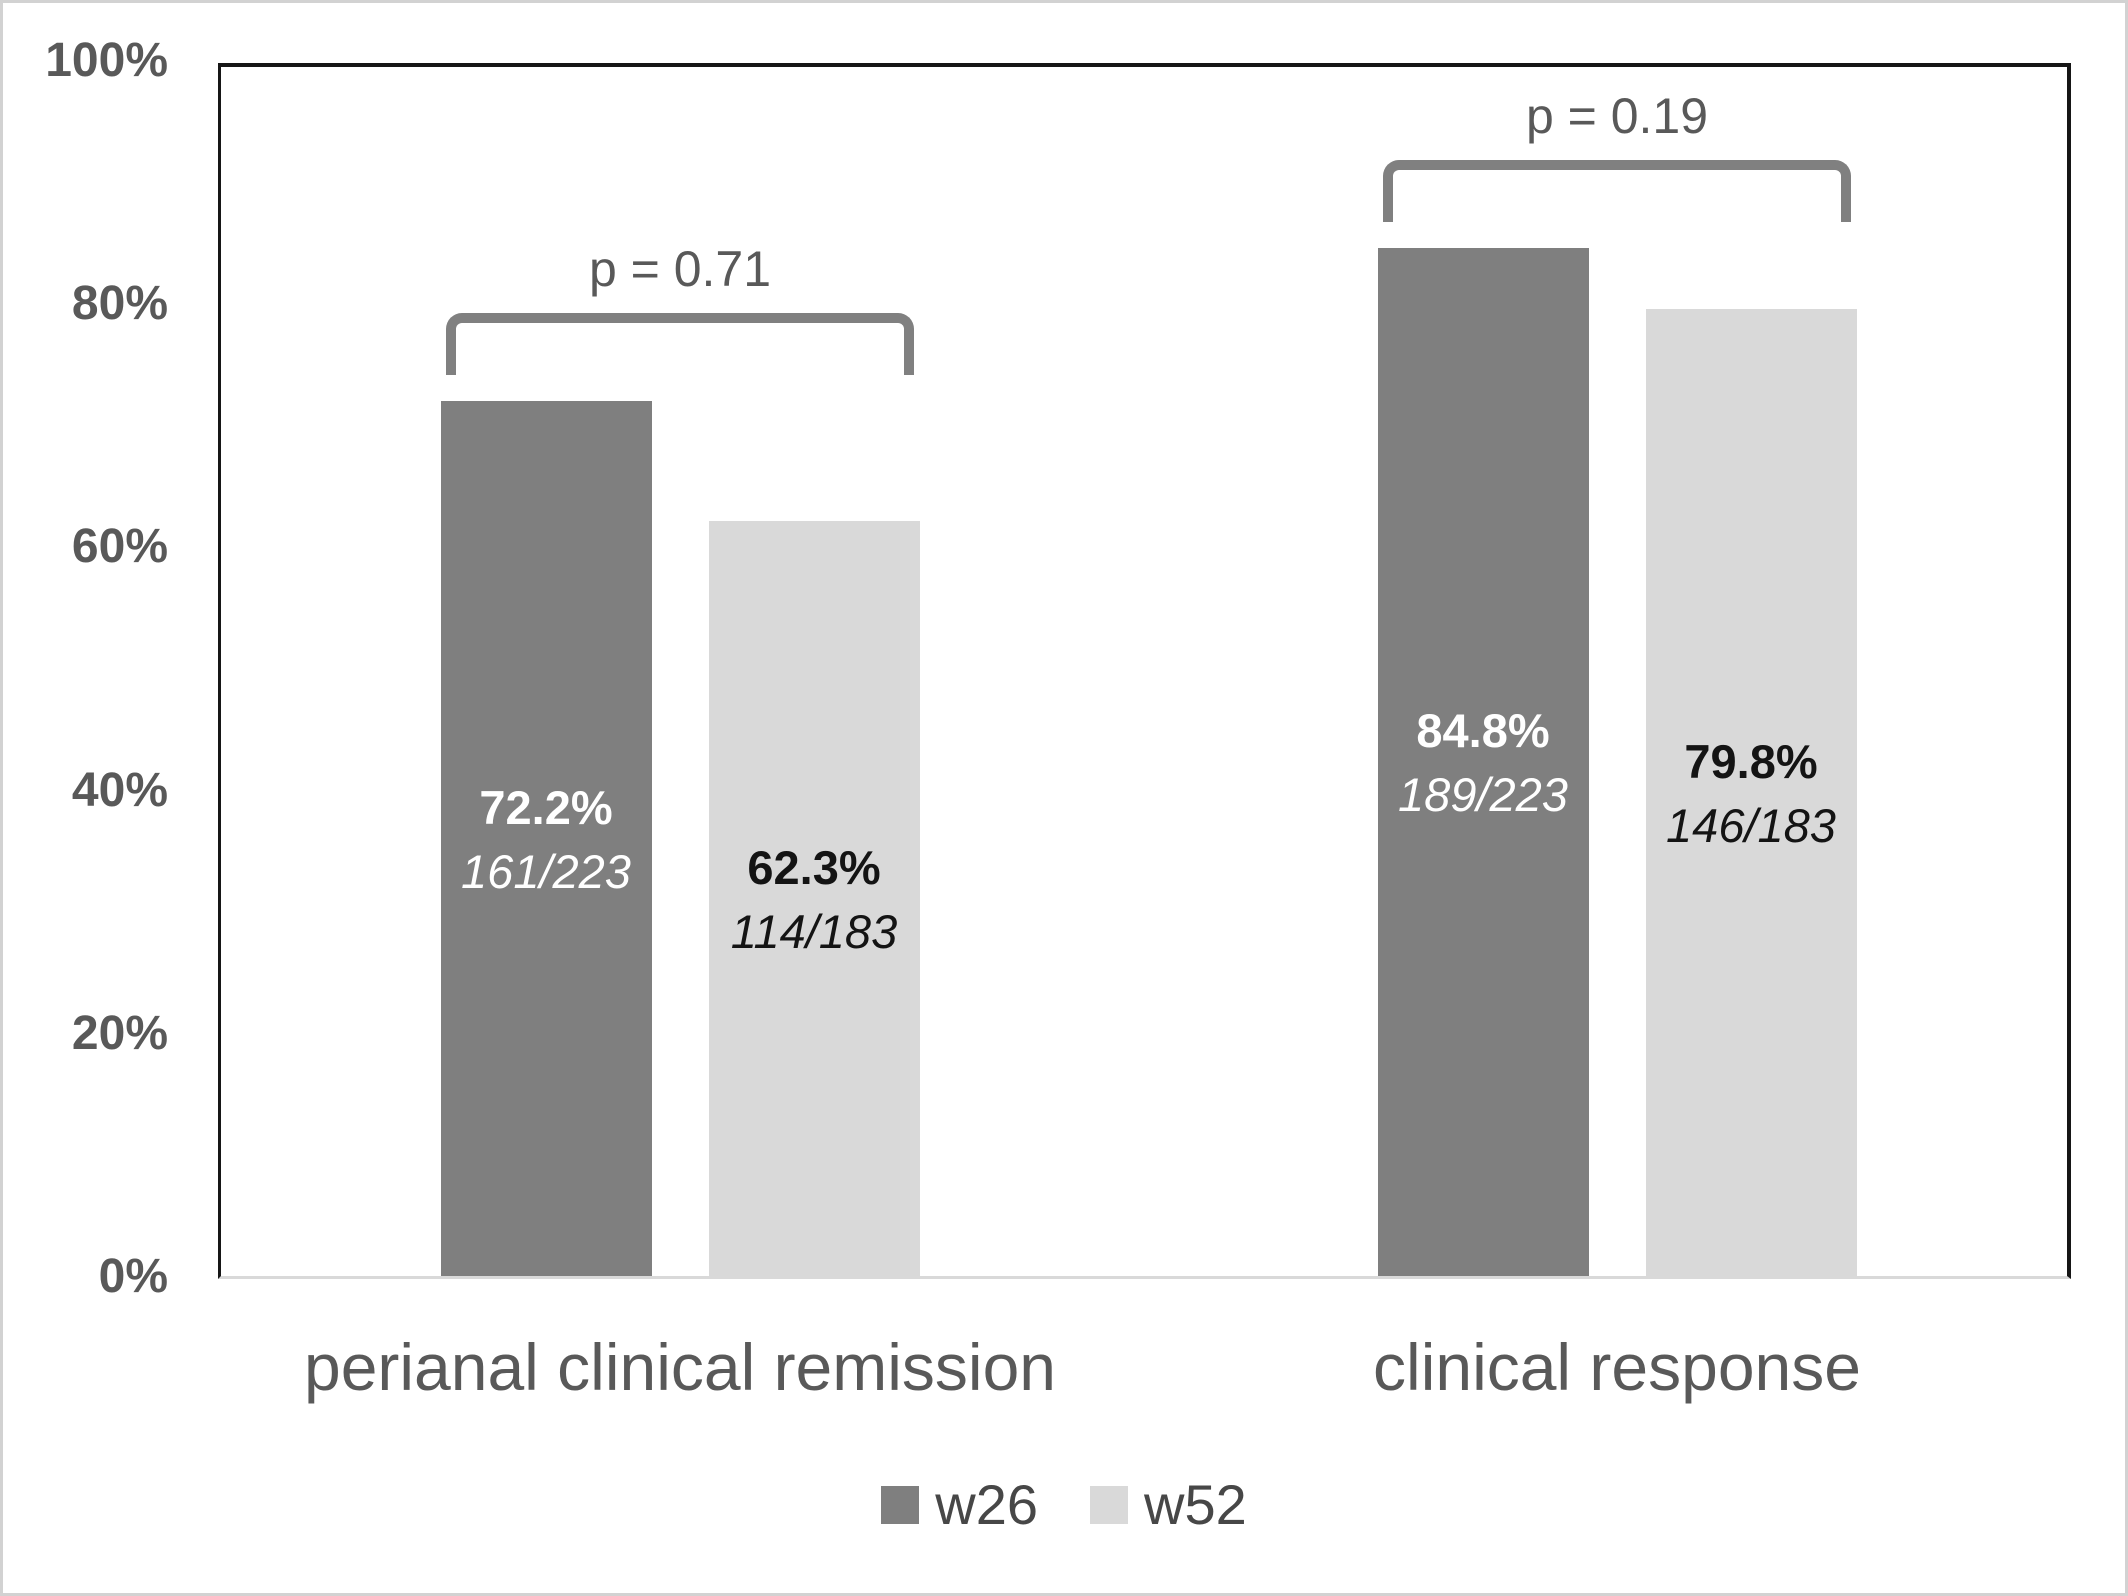 This screenshot has height=1596, width=2128. What do you see at coordinates (900, 1505) in the screenshot?
I see `legend-swatch-w26` at bounding box center [900, 1505].